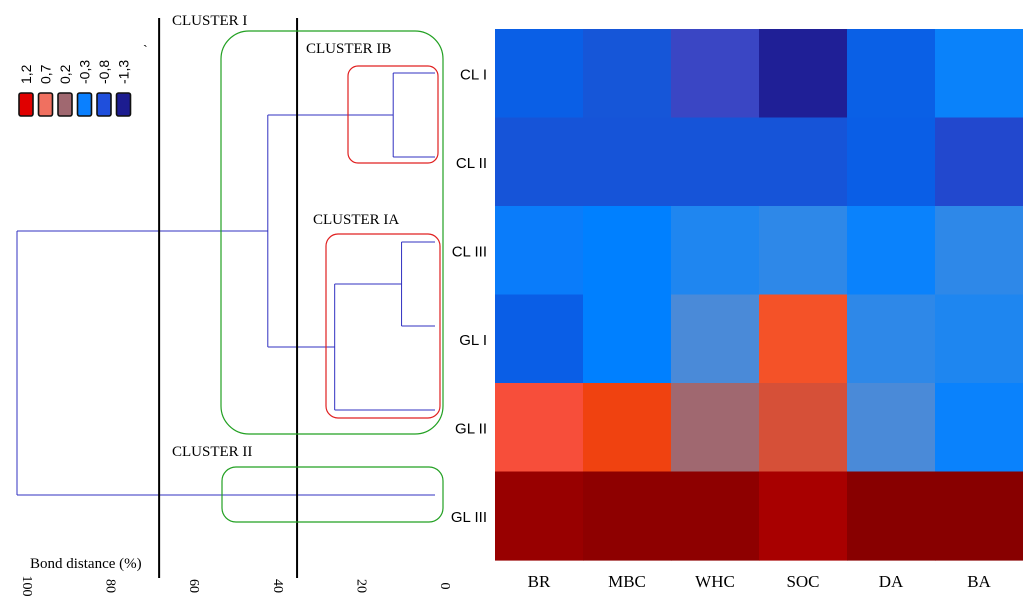 The width and height of the screenshot is (1023, 607). I want to click on heatmap-cell-gl-i-mbc, so click(627, 339).